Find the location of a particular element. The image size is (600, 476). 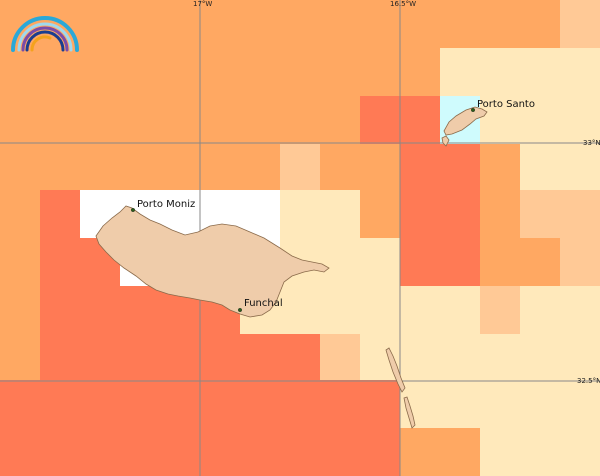

longitude-label: 16.5°W is located at coordinates (403, 4).